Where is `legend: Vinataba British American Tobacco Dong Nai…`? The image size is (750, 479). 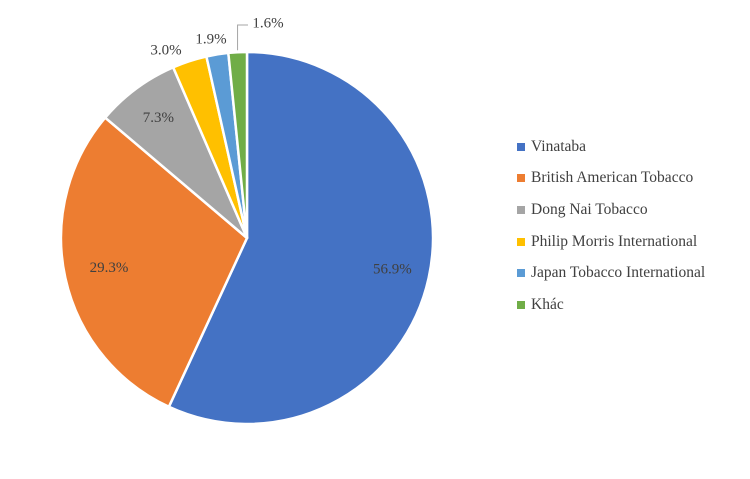 legend: Vinataba British American Tobacco Dong Nai… is located at coordinates (611, 226).